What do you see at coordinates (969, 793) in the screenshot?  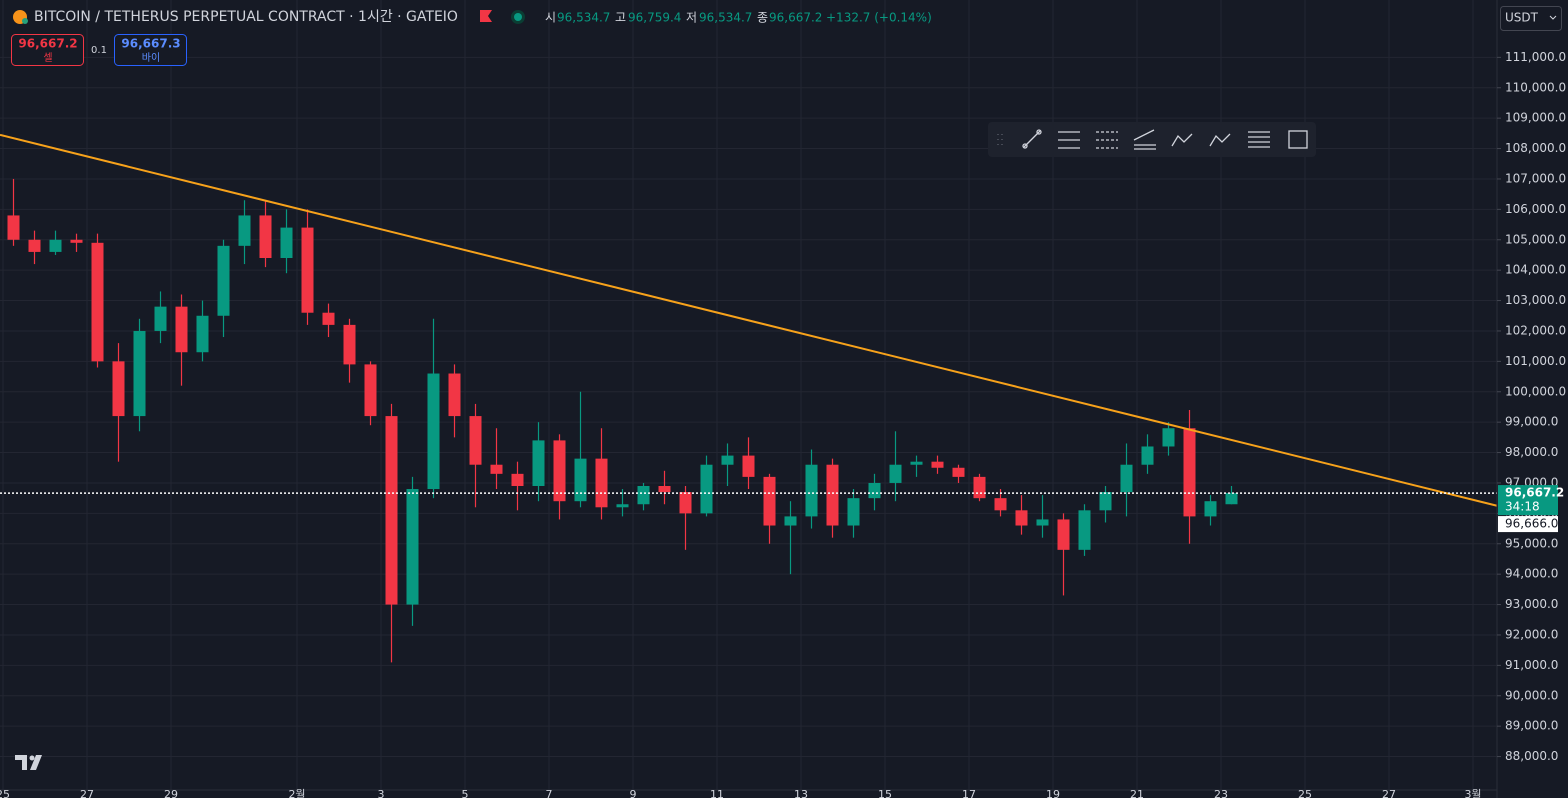 I see `x-tick-label: 17` at bounding box center [969, 793].